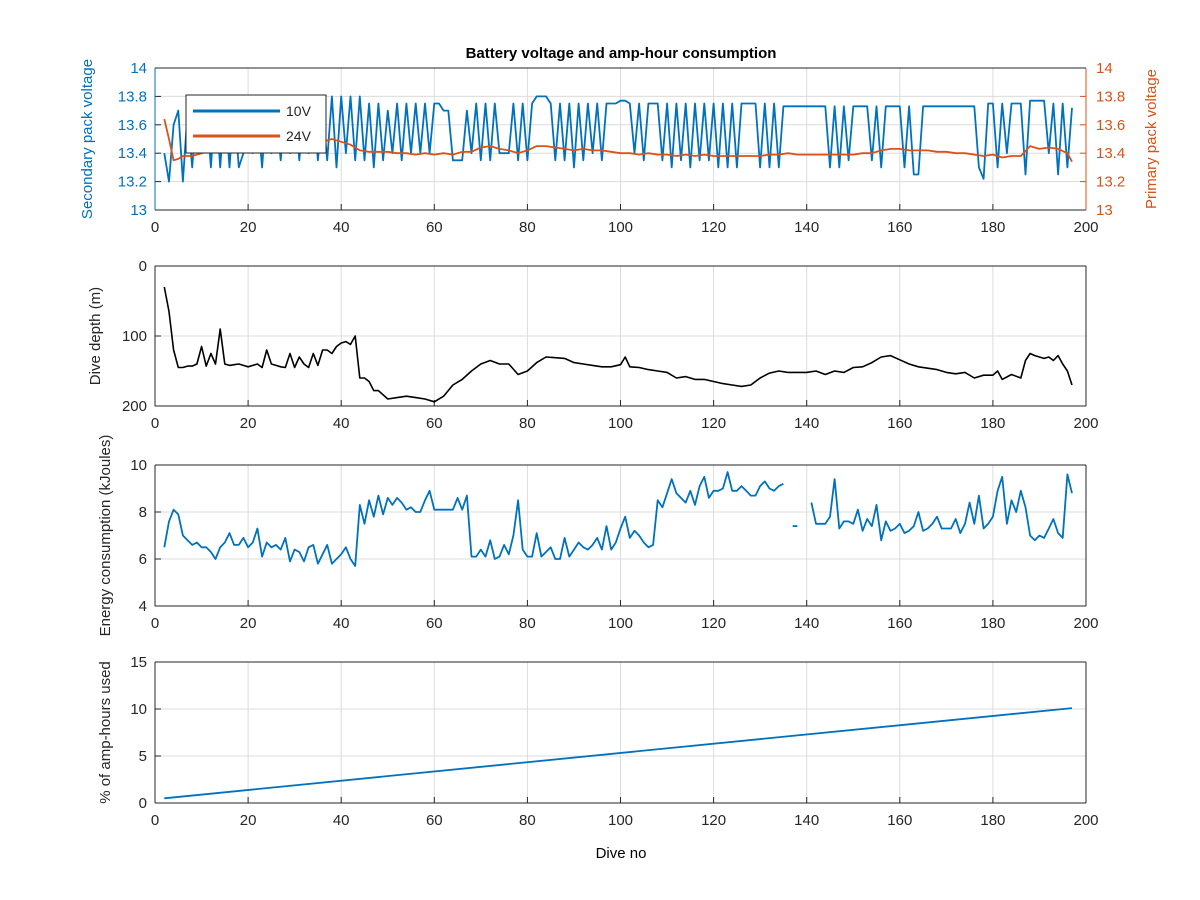 The width and height of the screenshot is (1200, 900). Describe the element at coordinates (1104, 68) in the screenshot. I see `y-right-tick-label: 14` at that location.